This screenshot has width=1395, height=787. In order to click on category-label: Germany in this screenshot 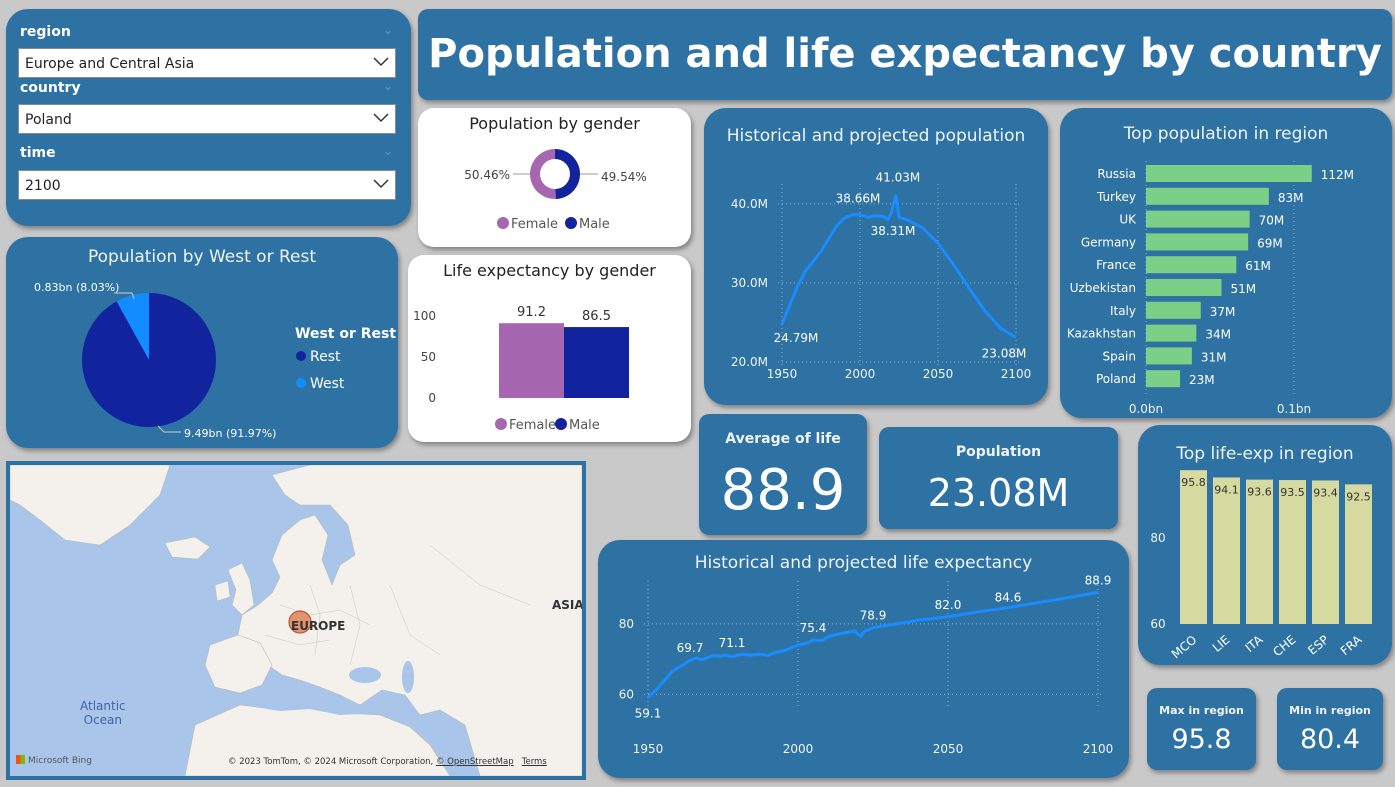, I will do `click(1108, 242)`.